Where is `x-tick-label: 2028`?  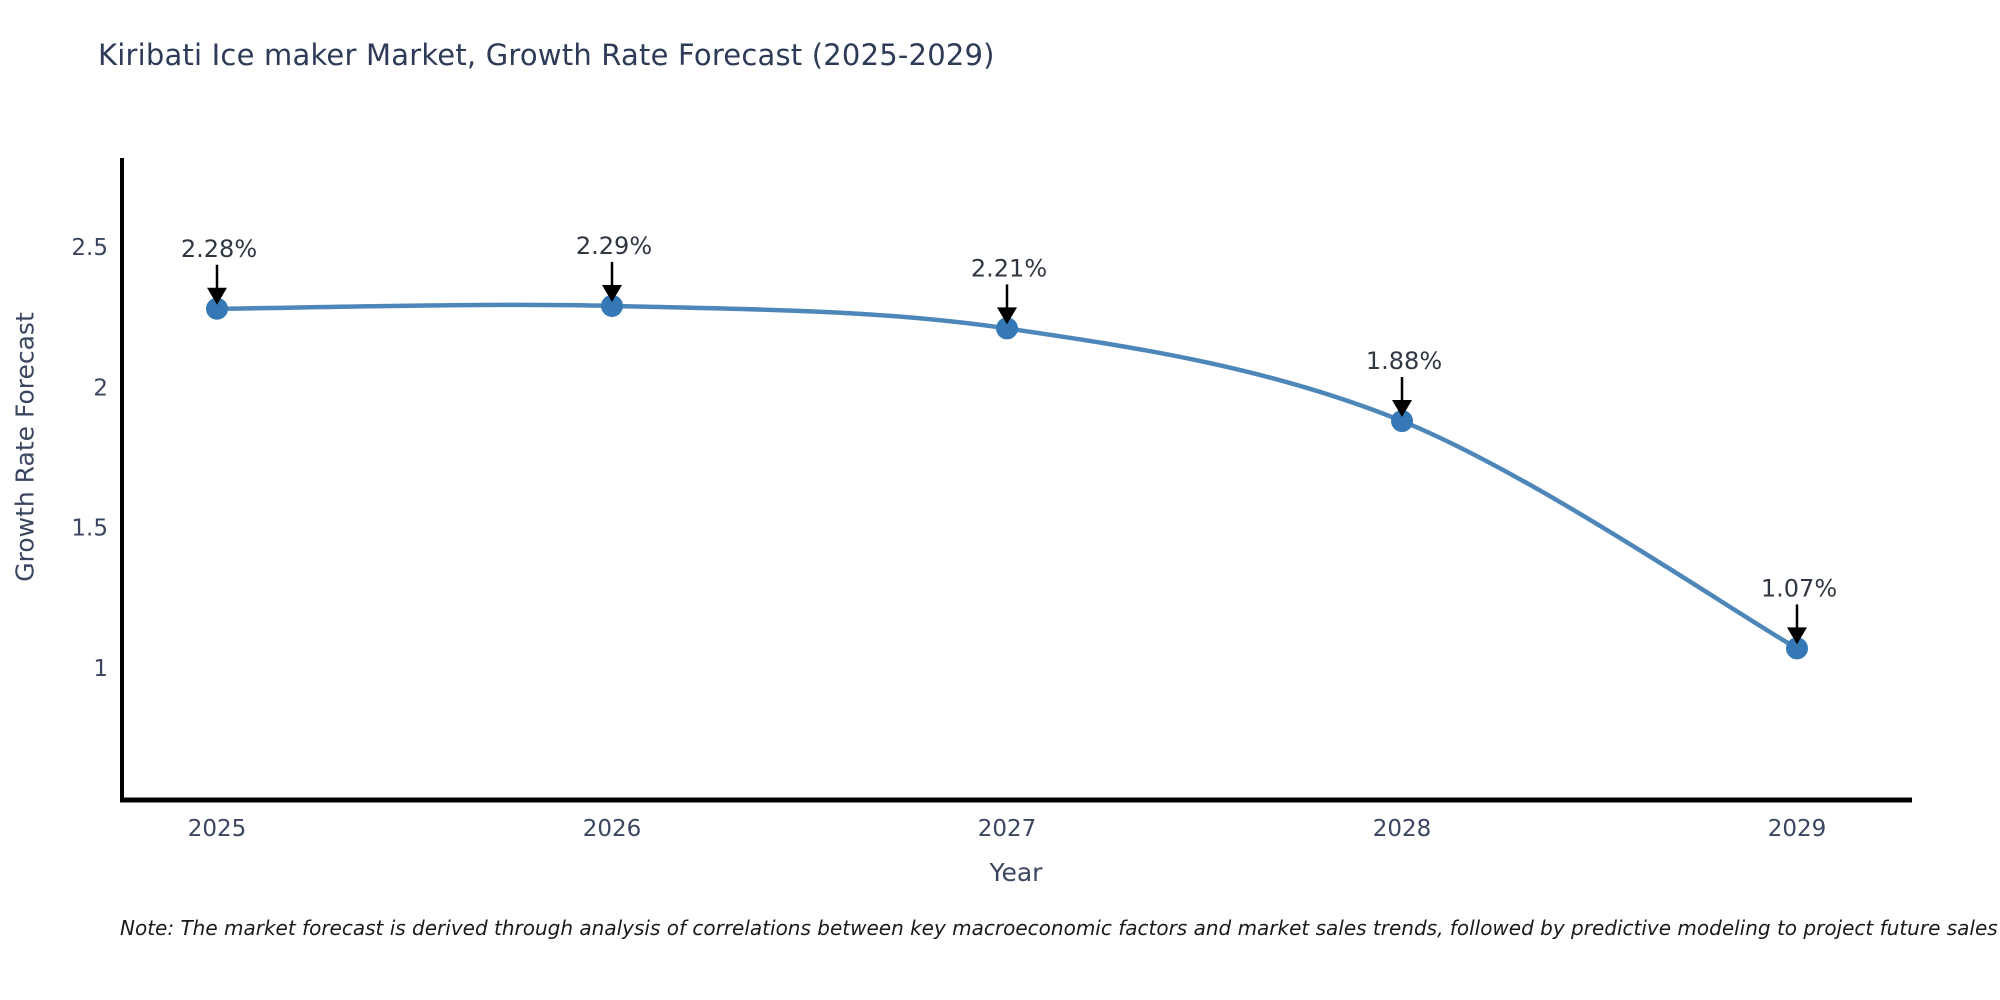 x-tick-label: 2028 is located at coordinates (1402, 829).